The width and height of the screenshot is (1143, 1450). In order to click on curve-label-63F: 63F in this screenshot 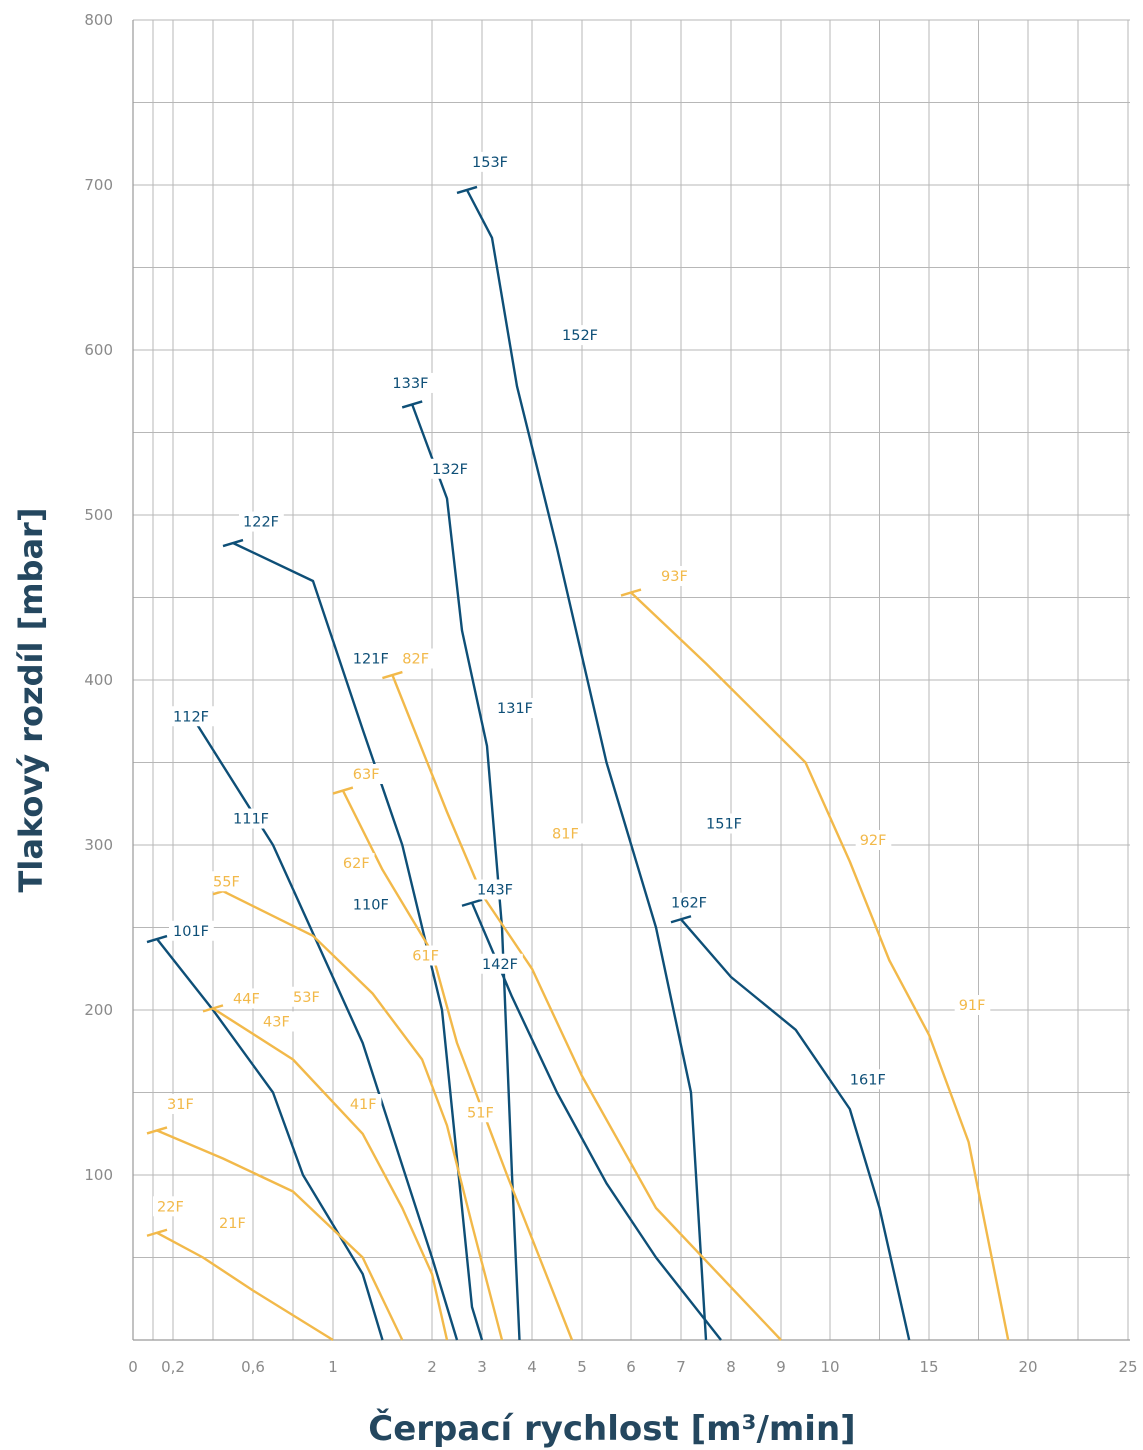, I will do `click(366, 775)`.